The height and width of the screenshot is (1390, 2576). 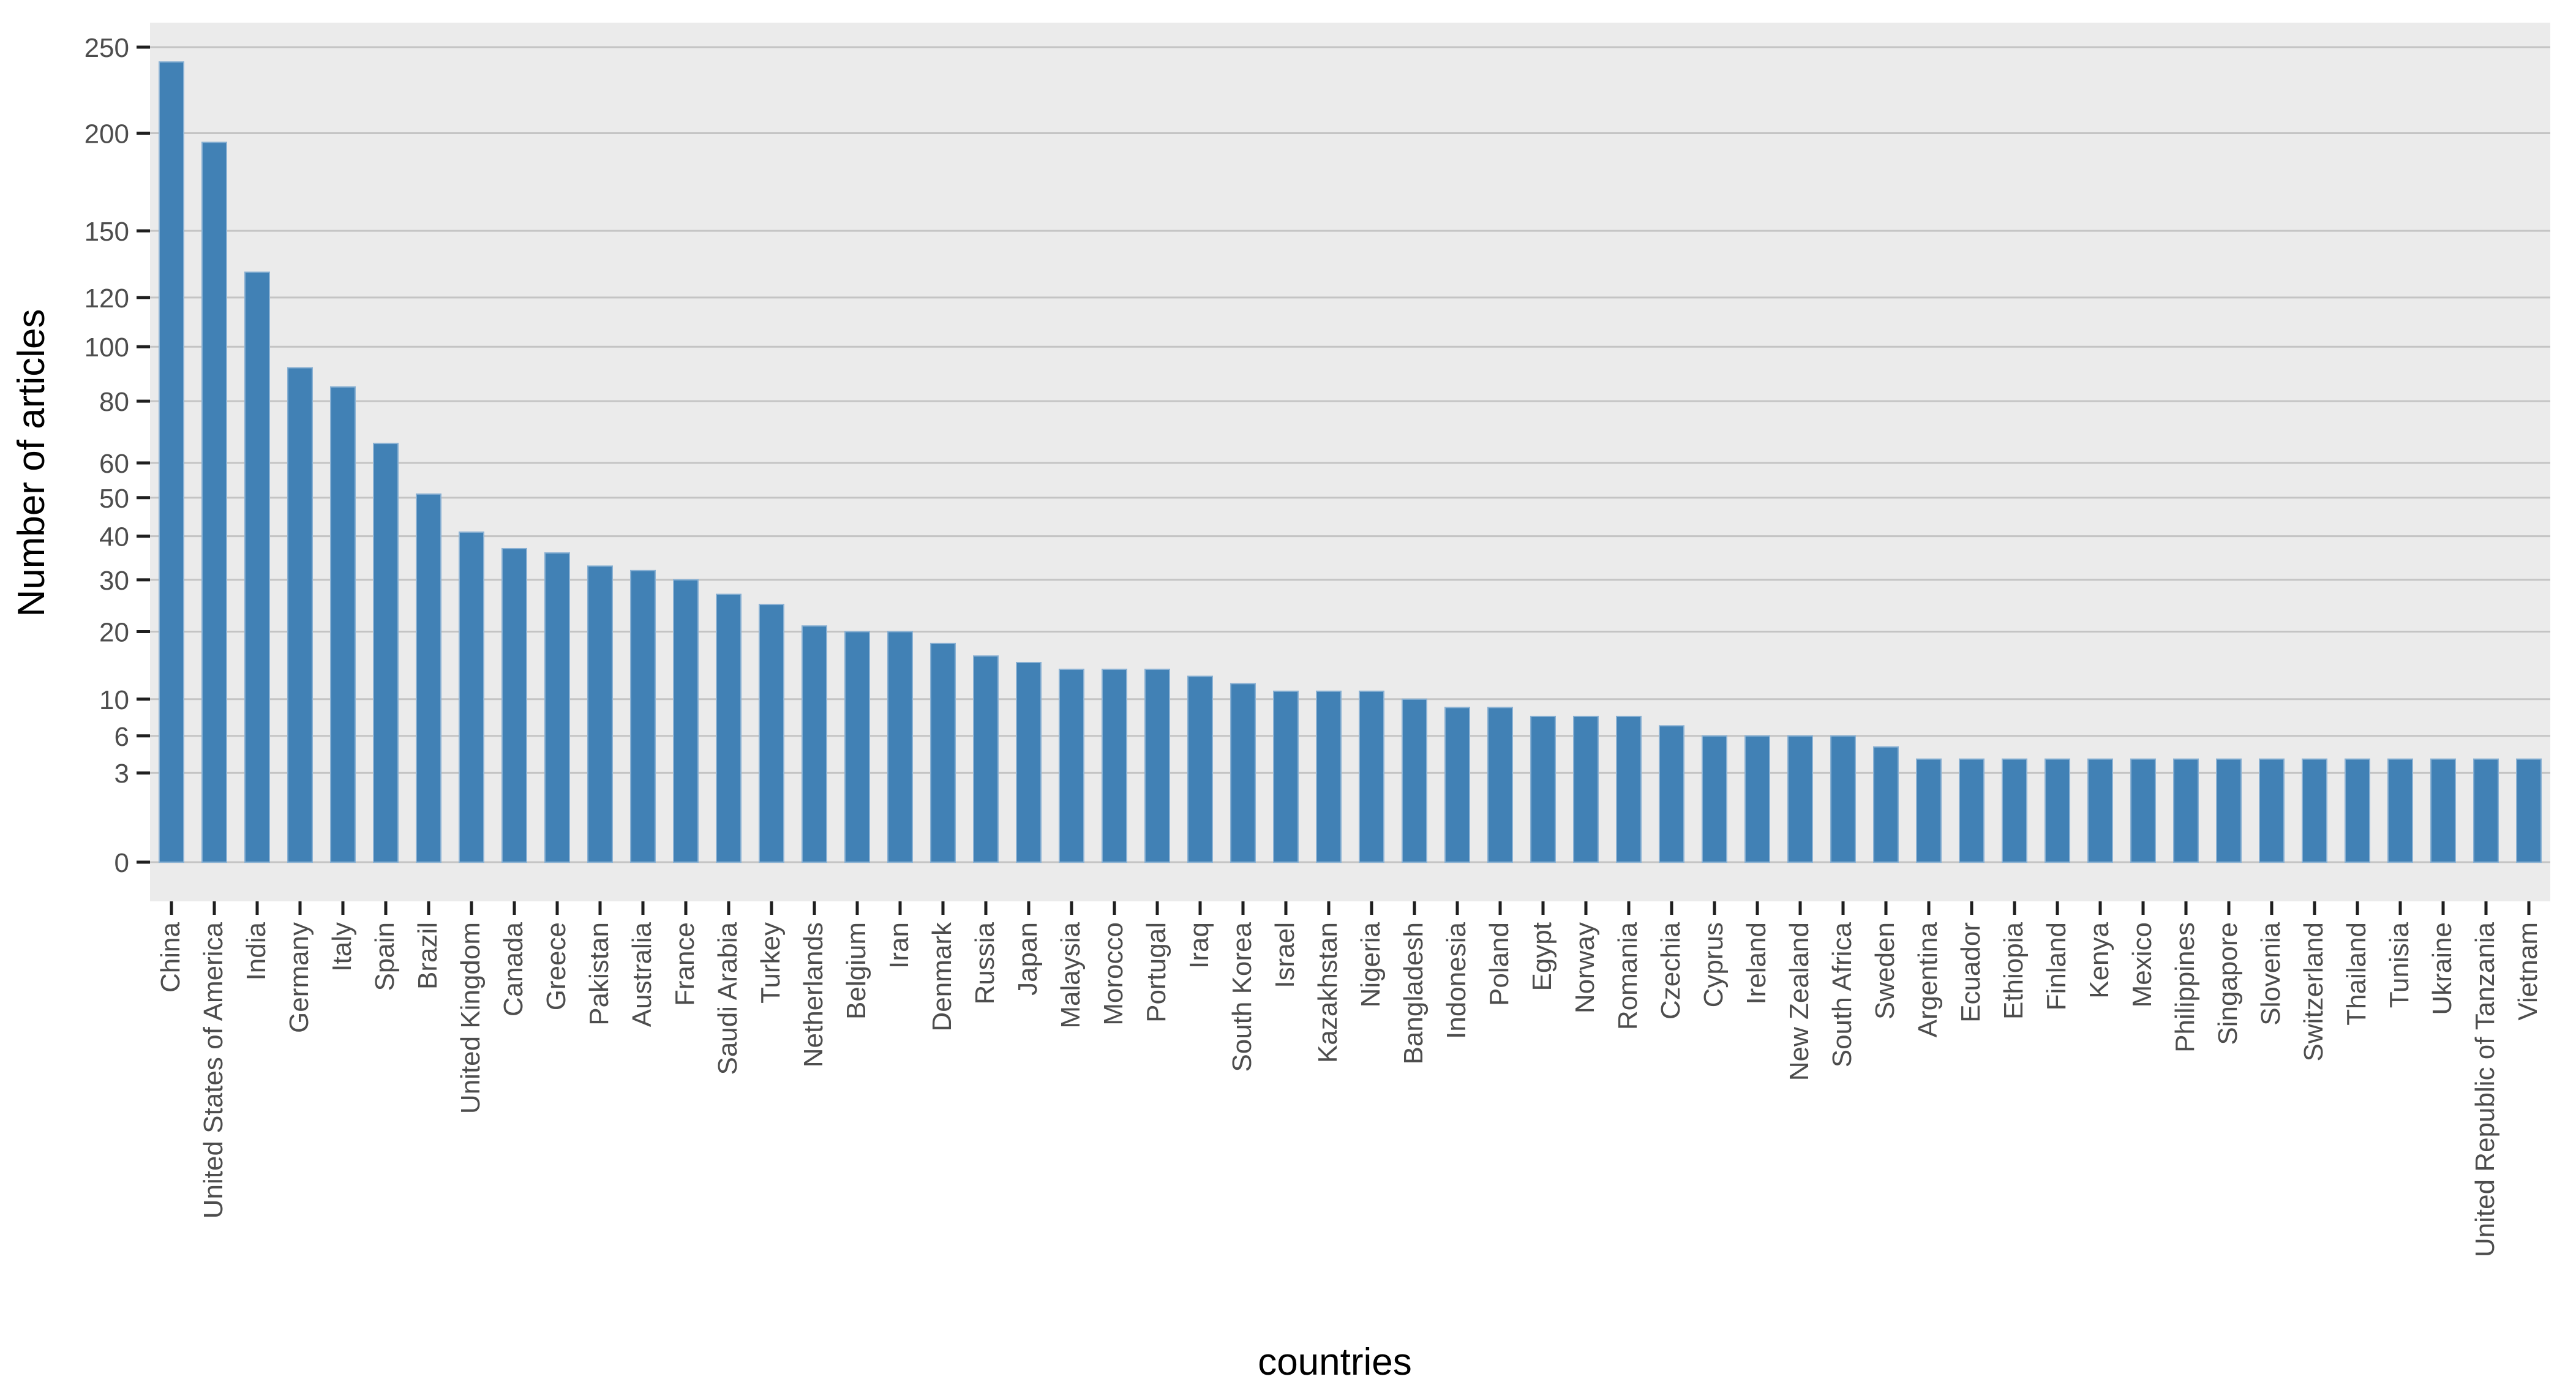 I want to click on x-tick-label: China, so click(x=171, y=957).